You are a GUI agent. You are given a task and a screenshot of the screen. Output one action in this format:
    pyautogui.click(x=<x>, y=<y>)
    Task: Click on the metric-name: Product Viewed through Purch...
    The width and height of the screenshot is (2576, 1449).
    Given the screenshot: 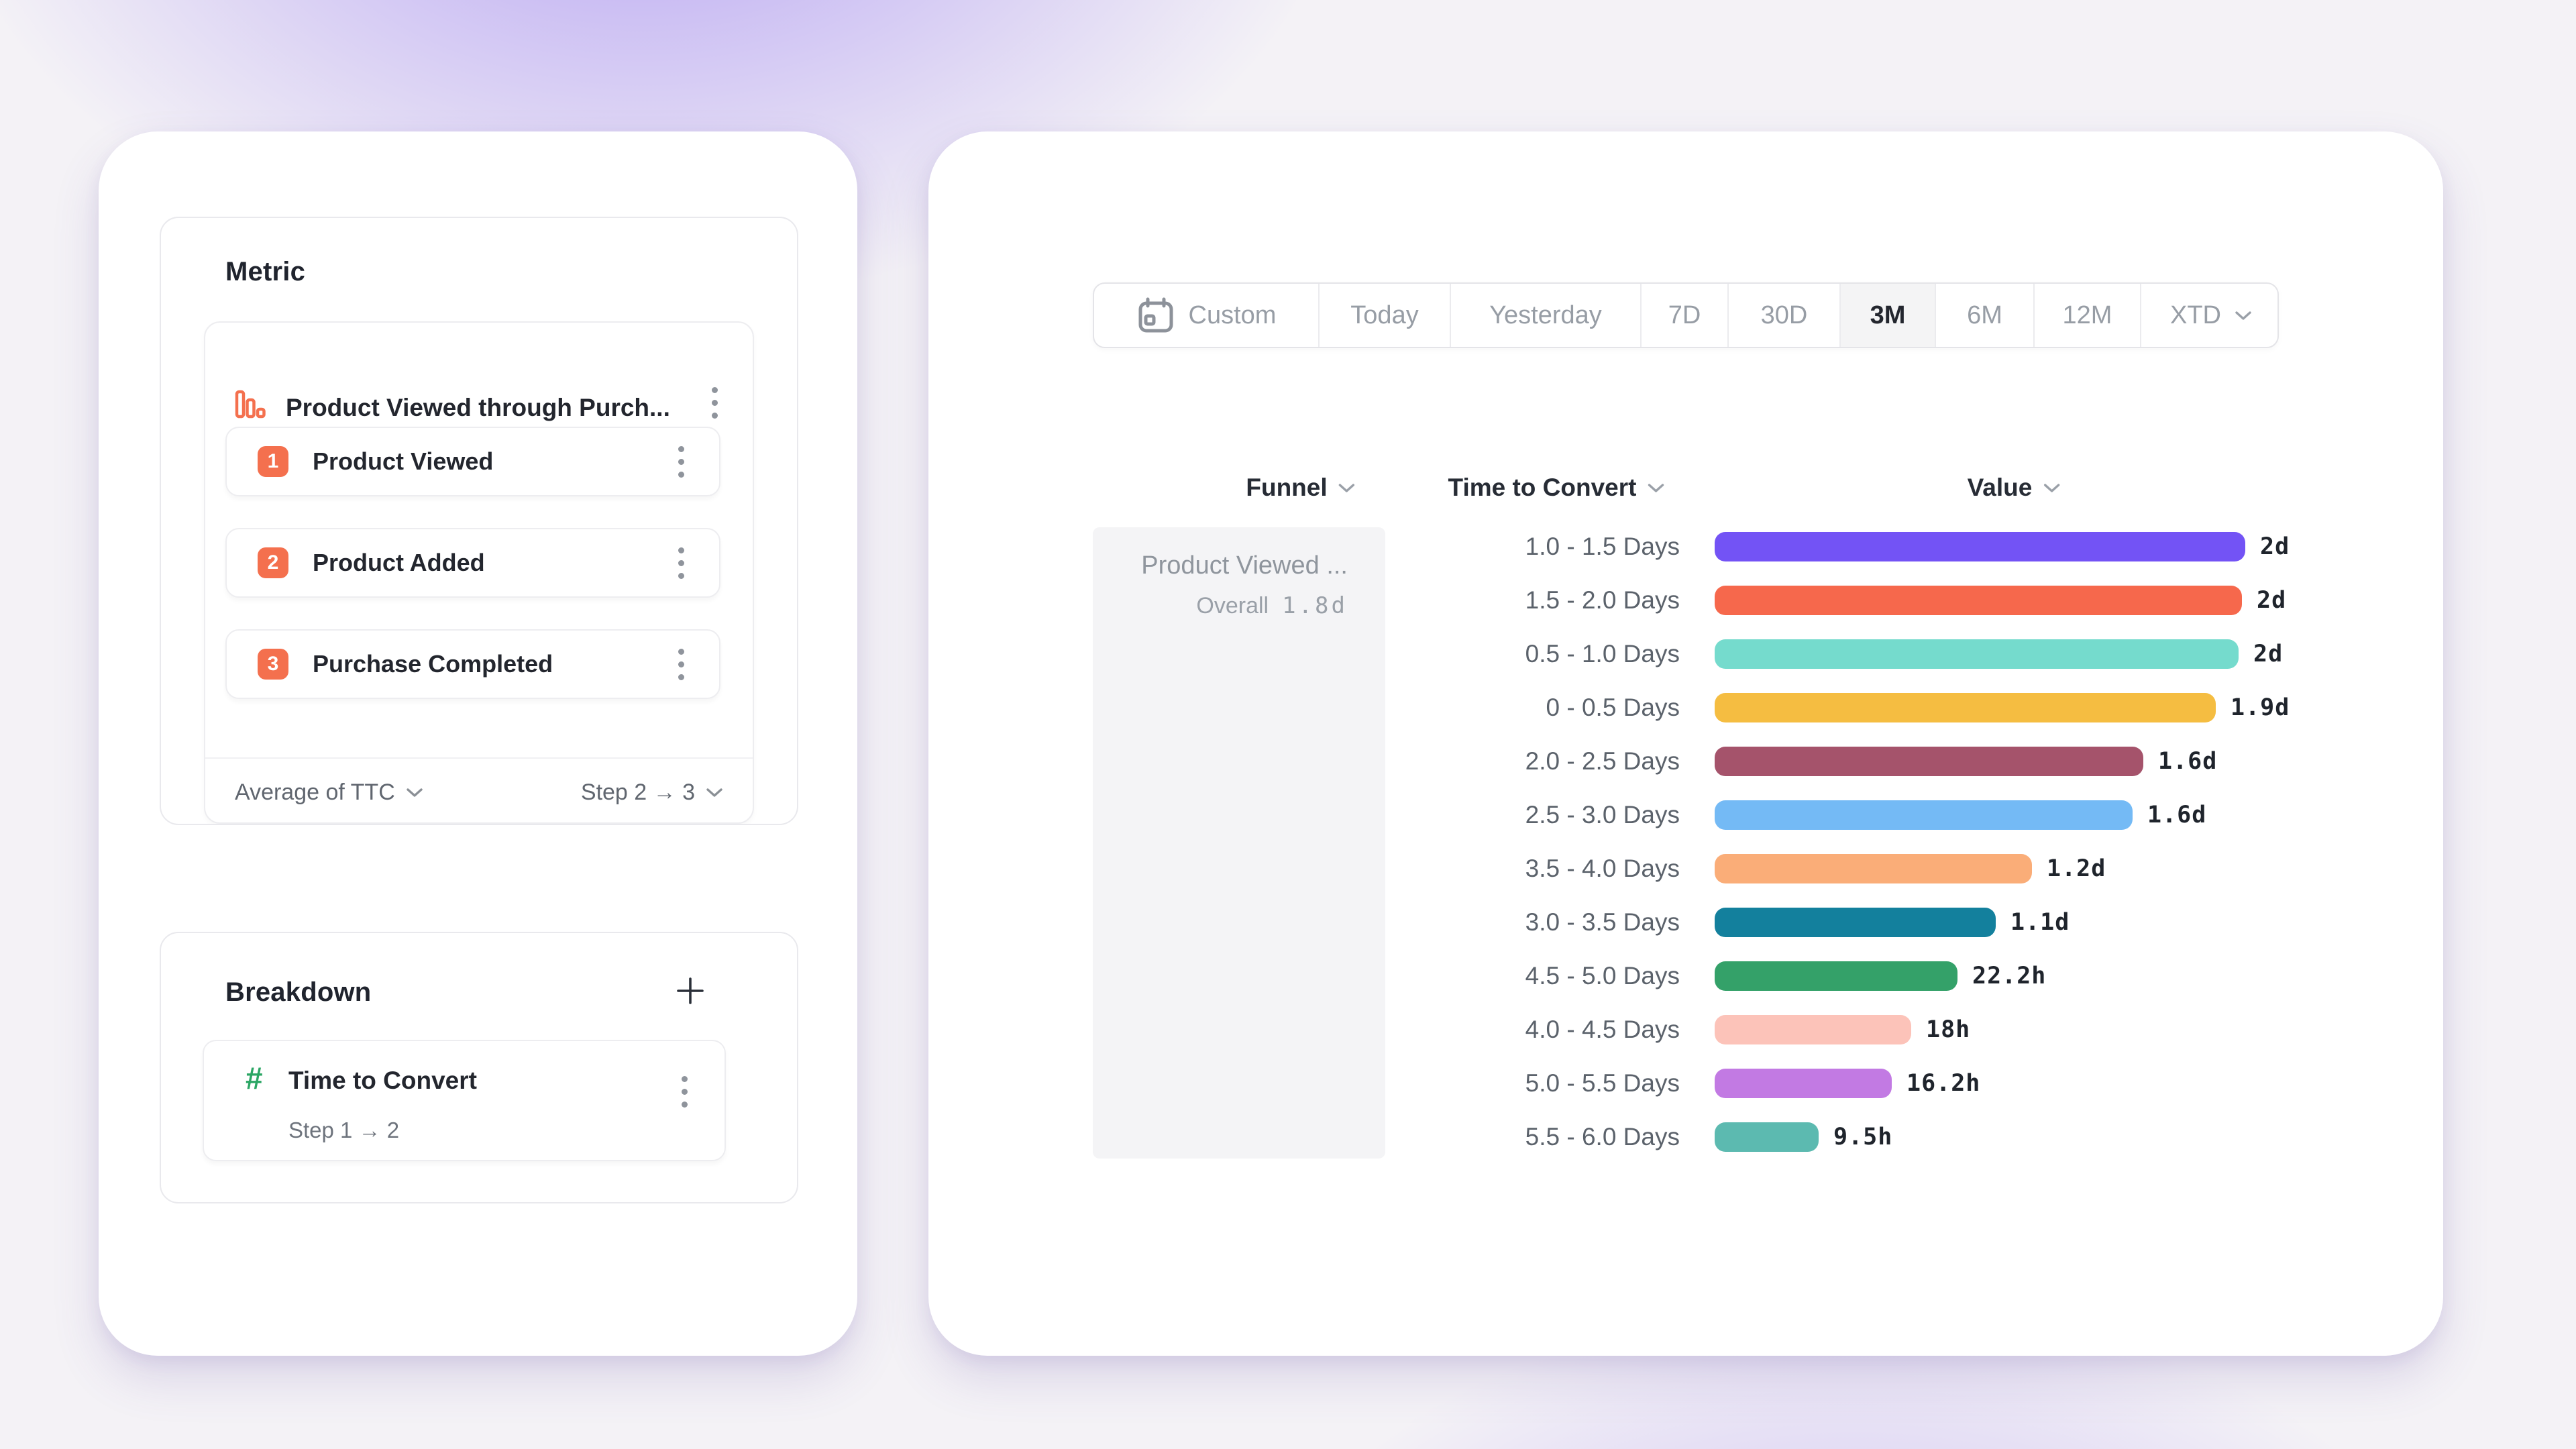 What is the action you would take?
    pyautogui.click(x=478, y=407)
    